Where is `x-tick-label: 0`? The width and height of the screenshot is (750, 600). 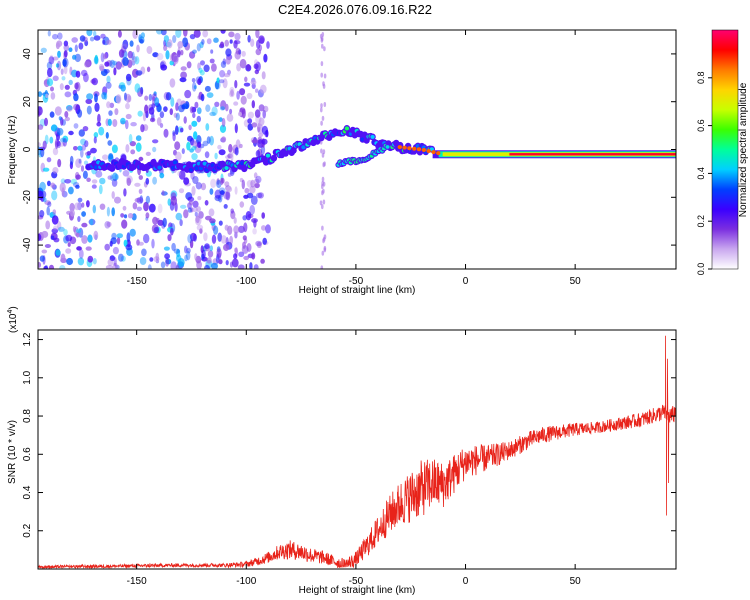 x-tick-label: 0 is located at coordinates (466, 581).